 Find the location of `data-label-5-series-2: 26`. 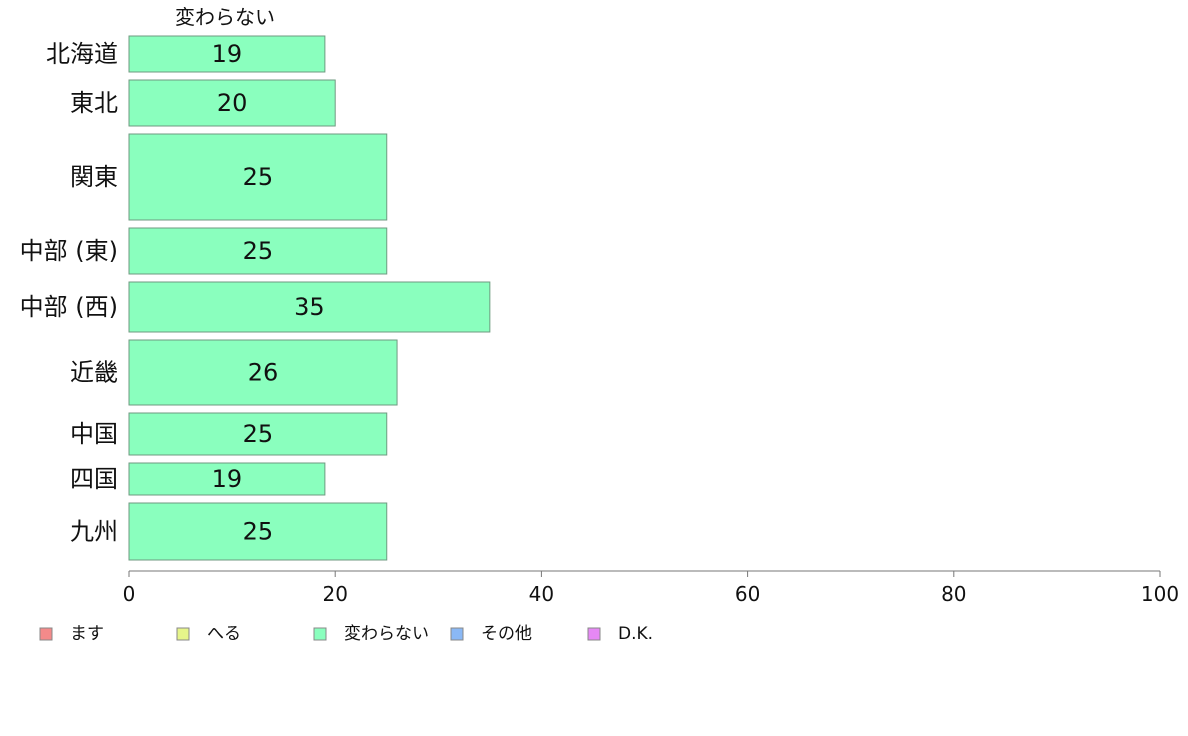

data-label-5-series-2: 26 is located at coordinates (263, 373).